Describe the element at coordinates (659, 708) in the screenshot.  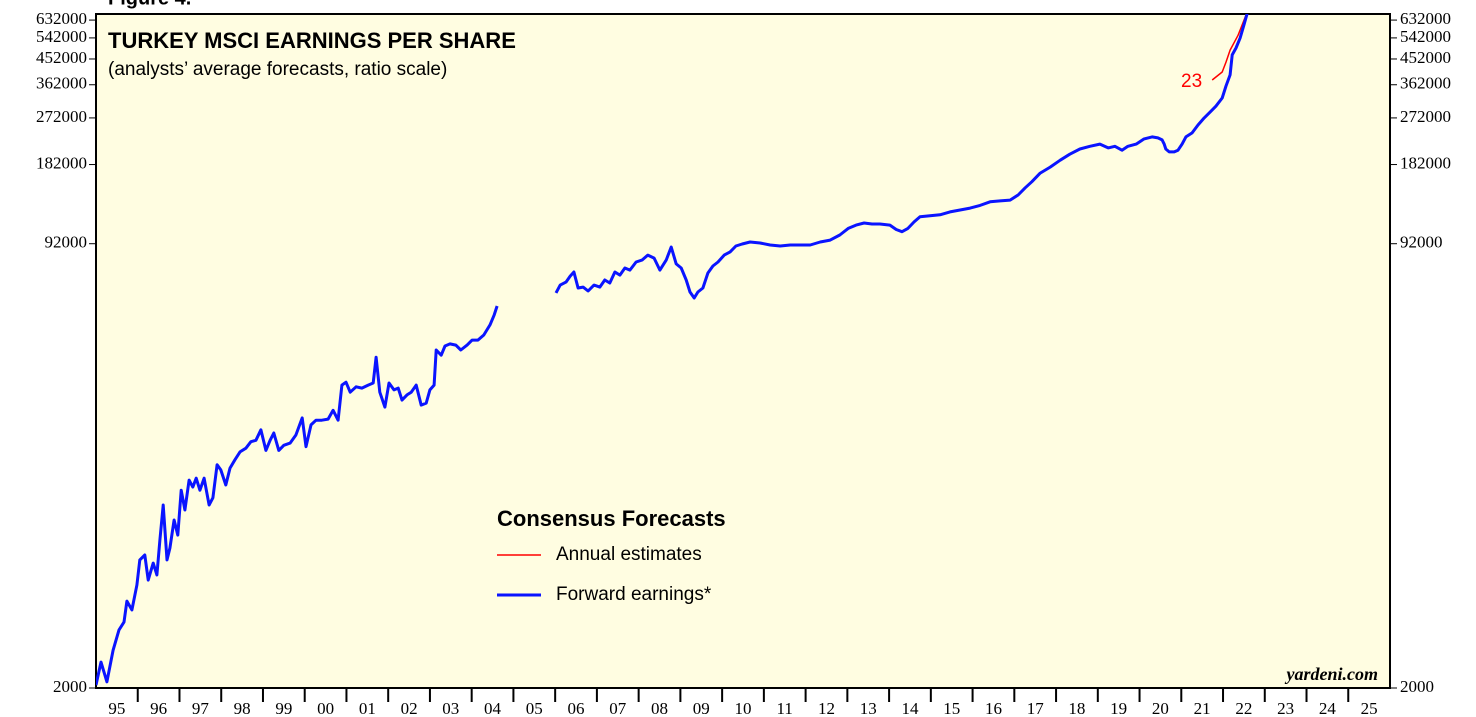
I see `x-tick-label: 08` at that location.